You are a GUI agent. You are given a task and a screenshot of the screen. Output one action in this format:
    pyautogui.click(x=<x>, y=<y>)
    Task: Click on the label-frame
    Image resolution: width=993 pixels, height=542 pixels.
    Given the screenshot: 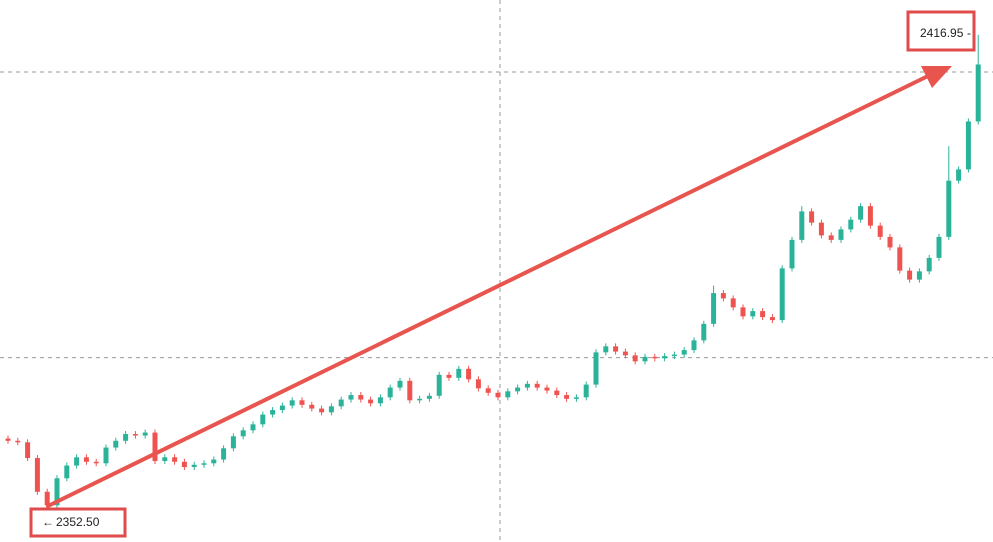 What is the action you would take?
    pyautogui.click(x=941, y=31)
    